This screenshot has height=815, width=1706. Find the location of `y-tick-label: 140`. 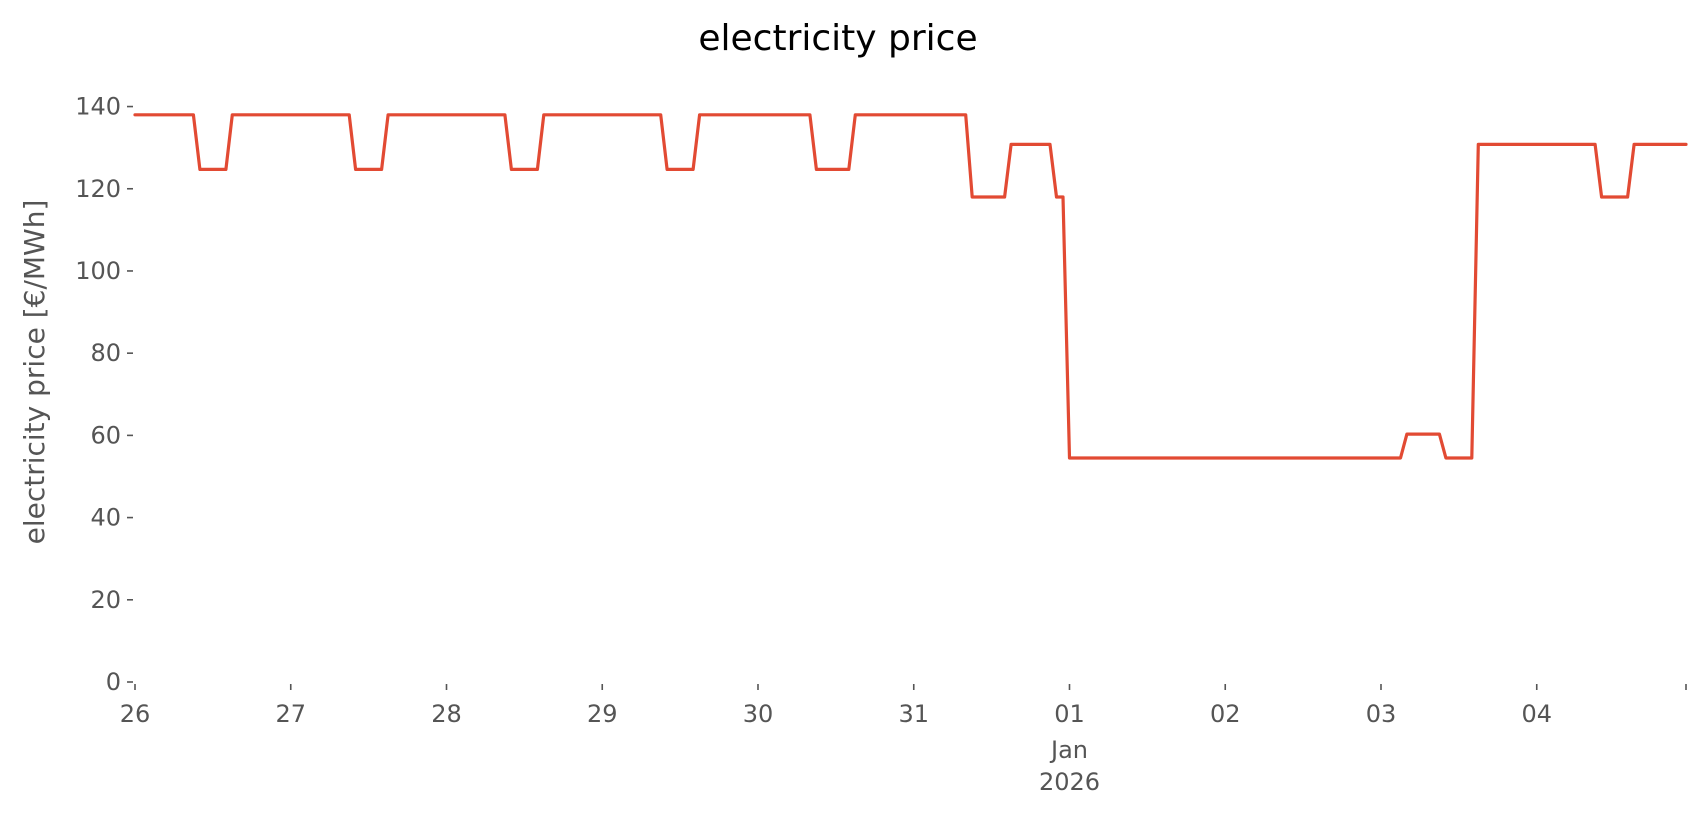

y-tick-label: 140 is located at coordinates (98, 107).